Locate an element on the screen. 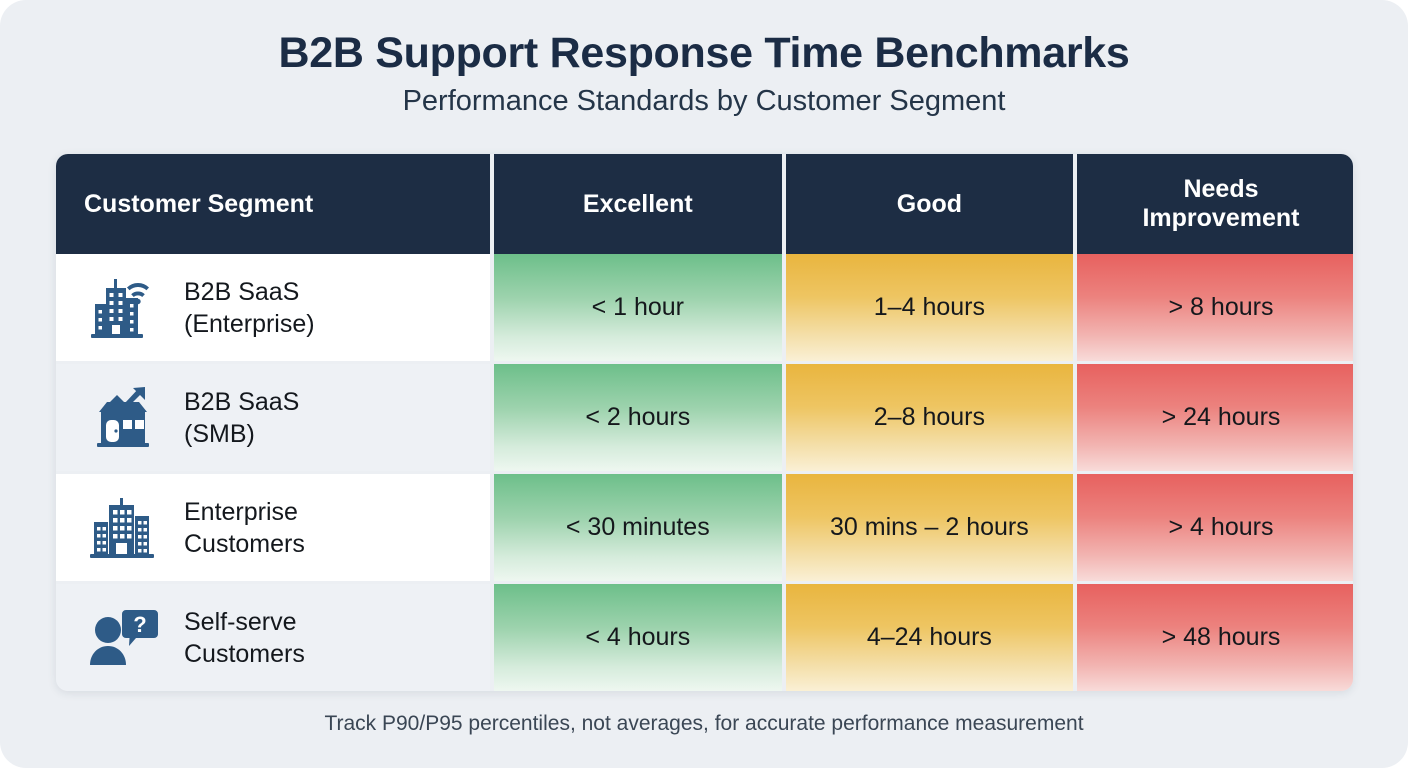 The width and height of the screenshot is (1408, 768). cell-good: 1–4 hours is located at coordinates (929, 307).